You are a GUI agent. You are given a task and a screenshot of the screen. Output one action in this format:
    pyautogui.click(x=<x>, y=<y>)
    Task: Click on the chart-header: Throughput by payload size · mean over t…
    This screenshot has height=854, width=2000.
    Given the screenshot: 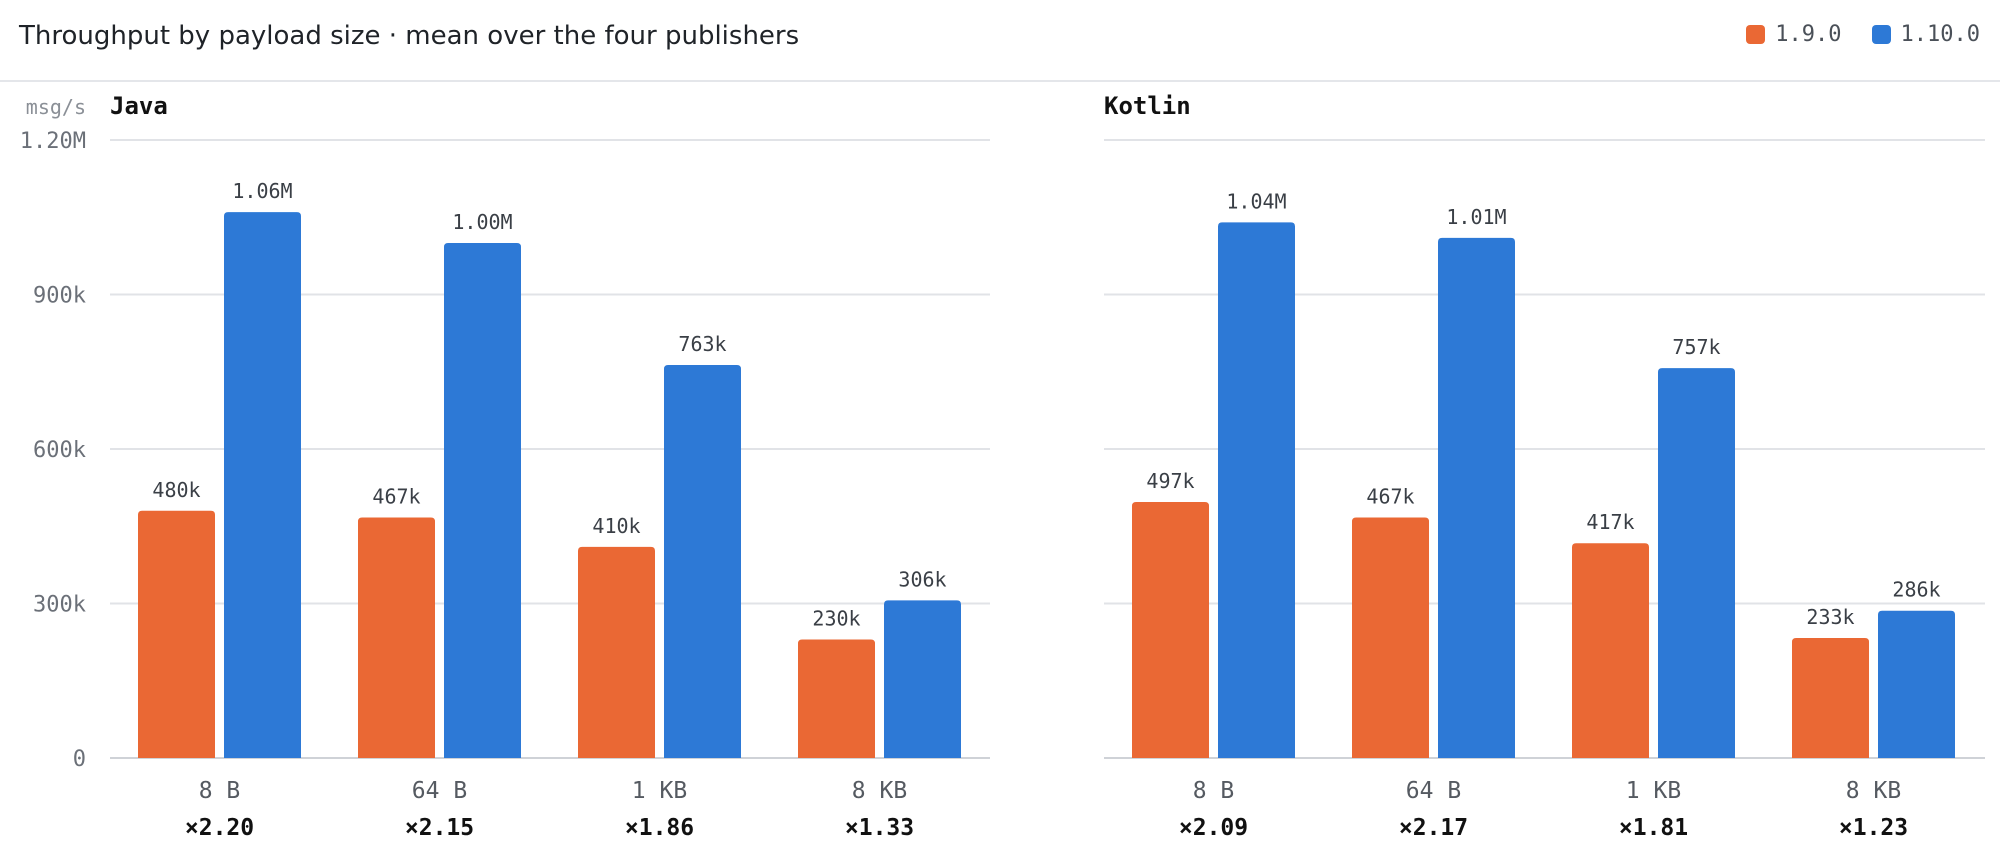 What is the action you would take?
    pyautogui.click(x=1000, y=41)
    